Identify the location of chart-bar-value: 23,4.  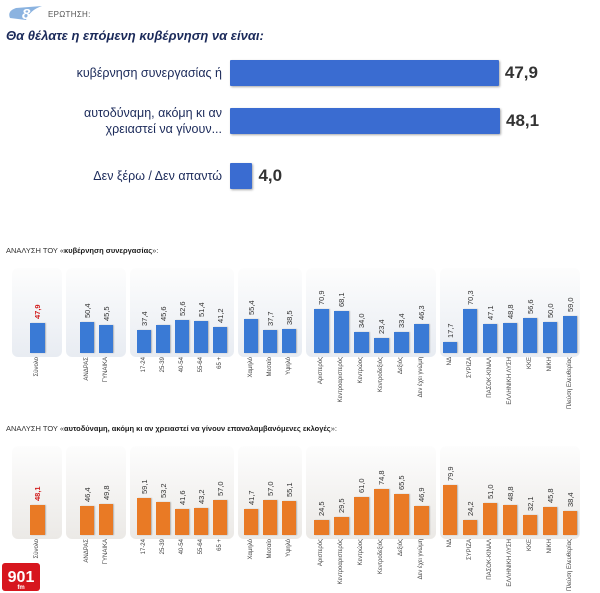
(381, 327).